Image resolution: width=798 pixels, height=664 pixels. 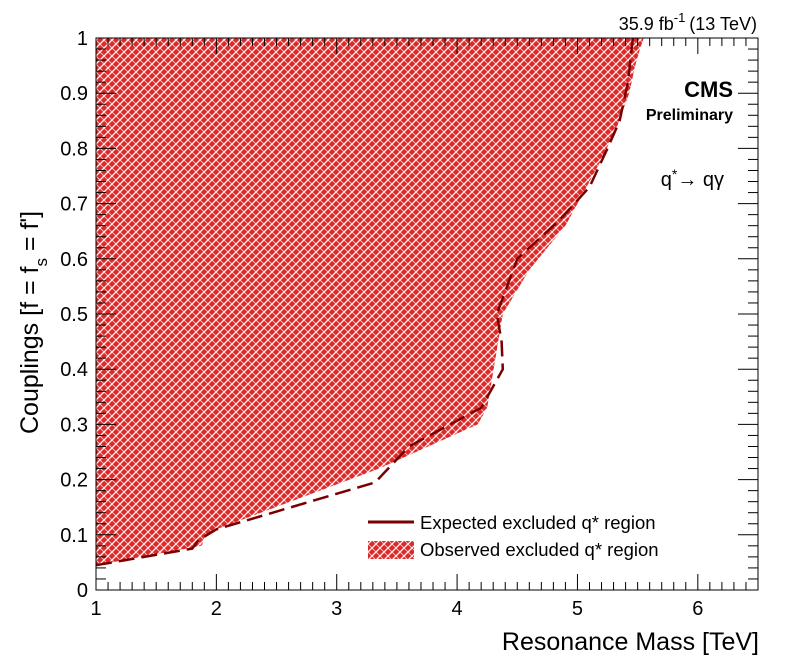 I want to click on lumi-label: 35.9 fb-1 (13 TeV), so click(x=688, y=22).